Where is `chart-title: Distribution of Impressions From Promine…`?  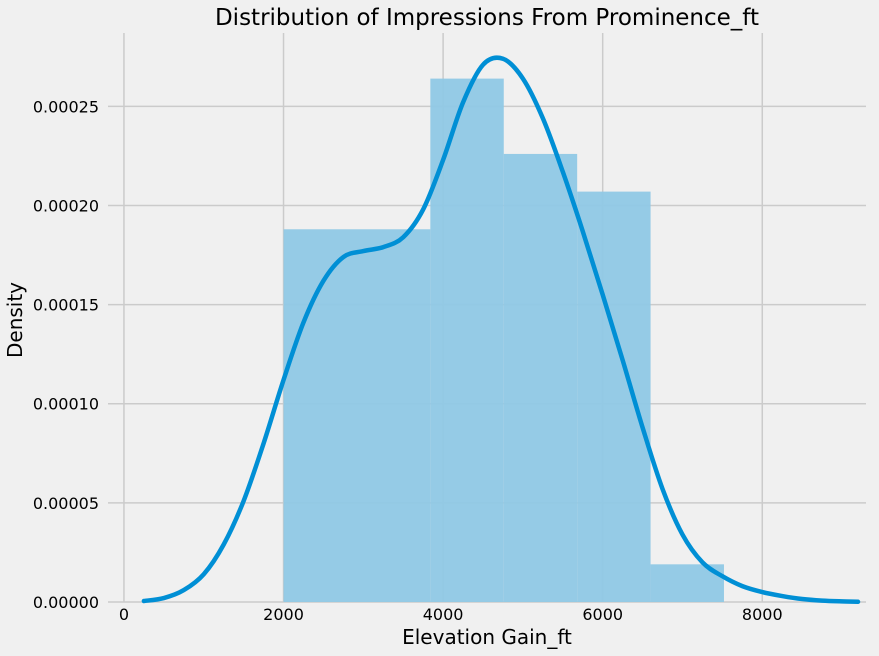 chart-title: Distribution of Impressions From Promine… is located at coordinates (487, 18).